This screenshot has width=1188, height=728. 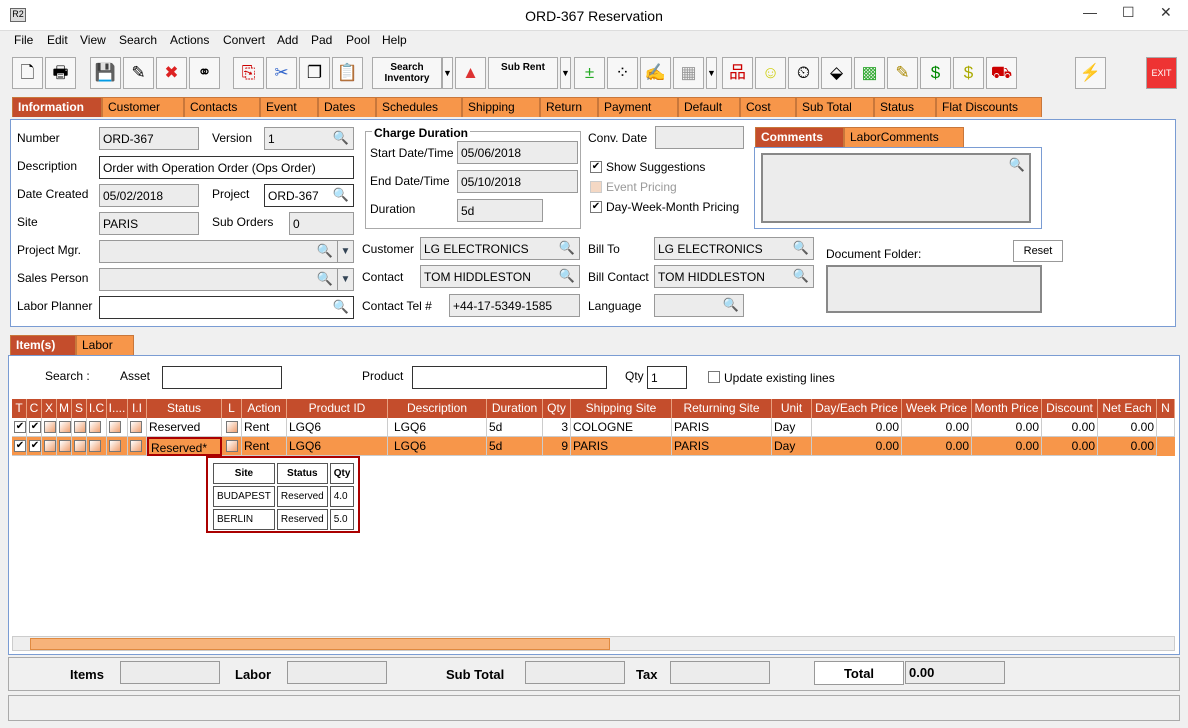 What do you see at coordinates (836, 73) in the screenshot?
I see `eraser-button: ⬙` at bounding box center [836, 73].